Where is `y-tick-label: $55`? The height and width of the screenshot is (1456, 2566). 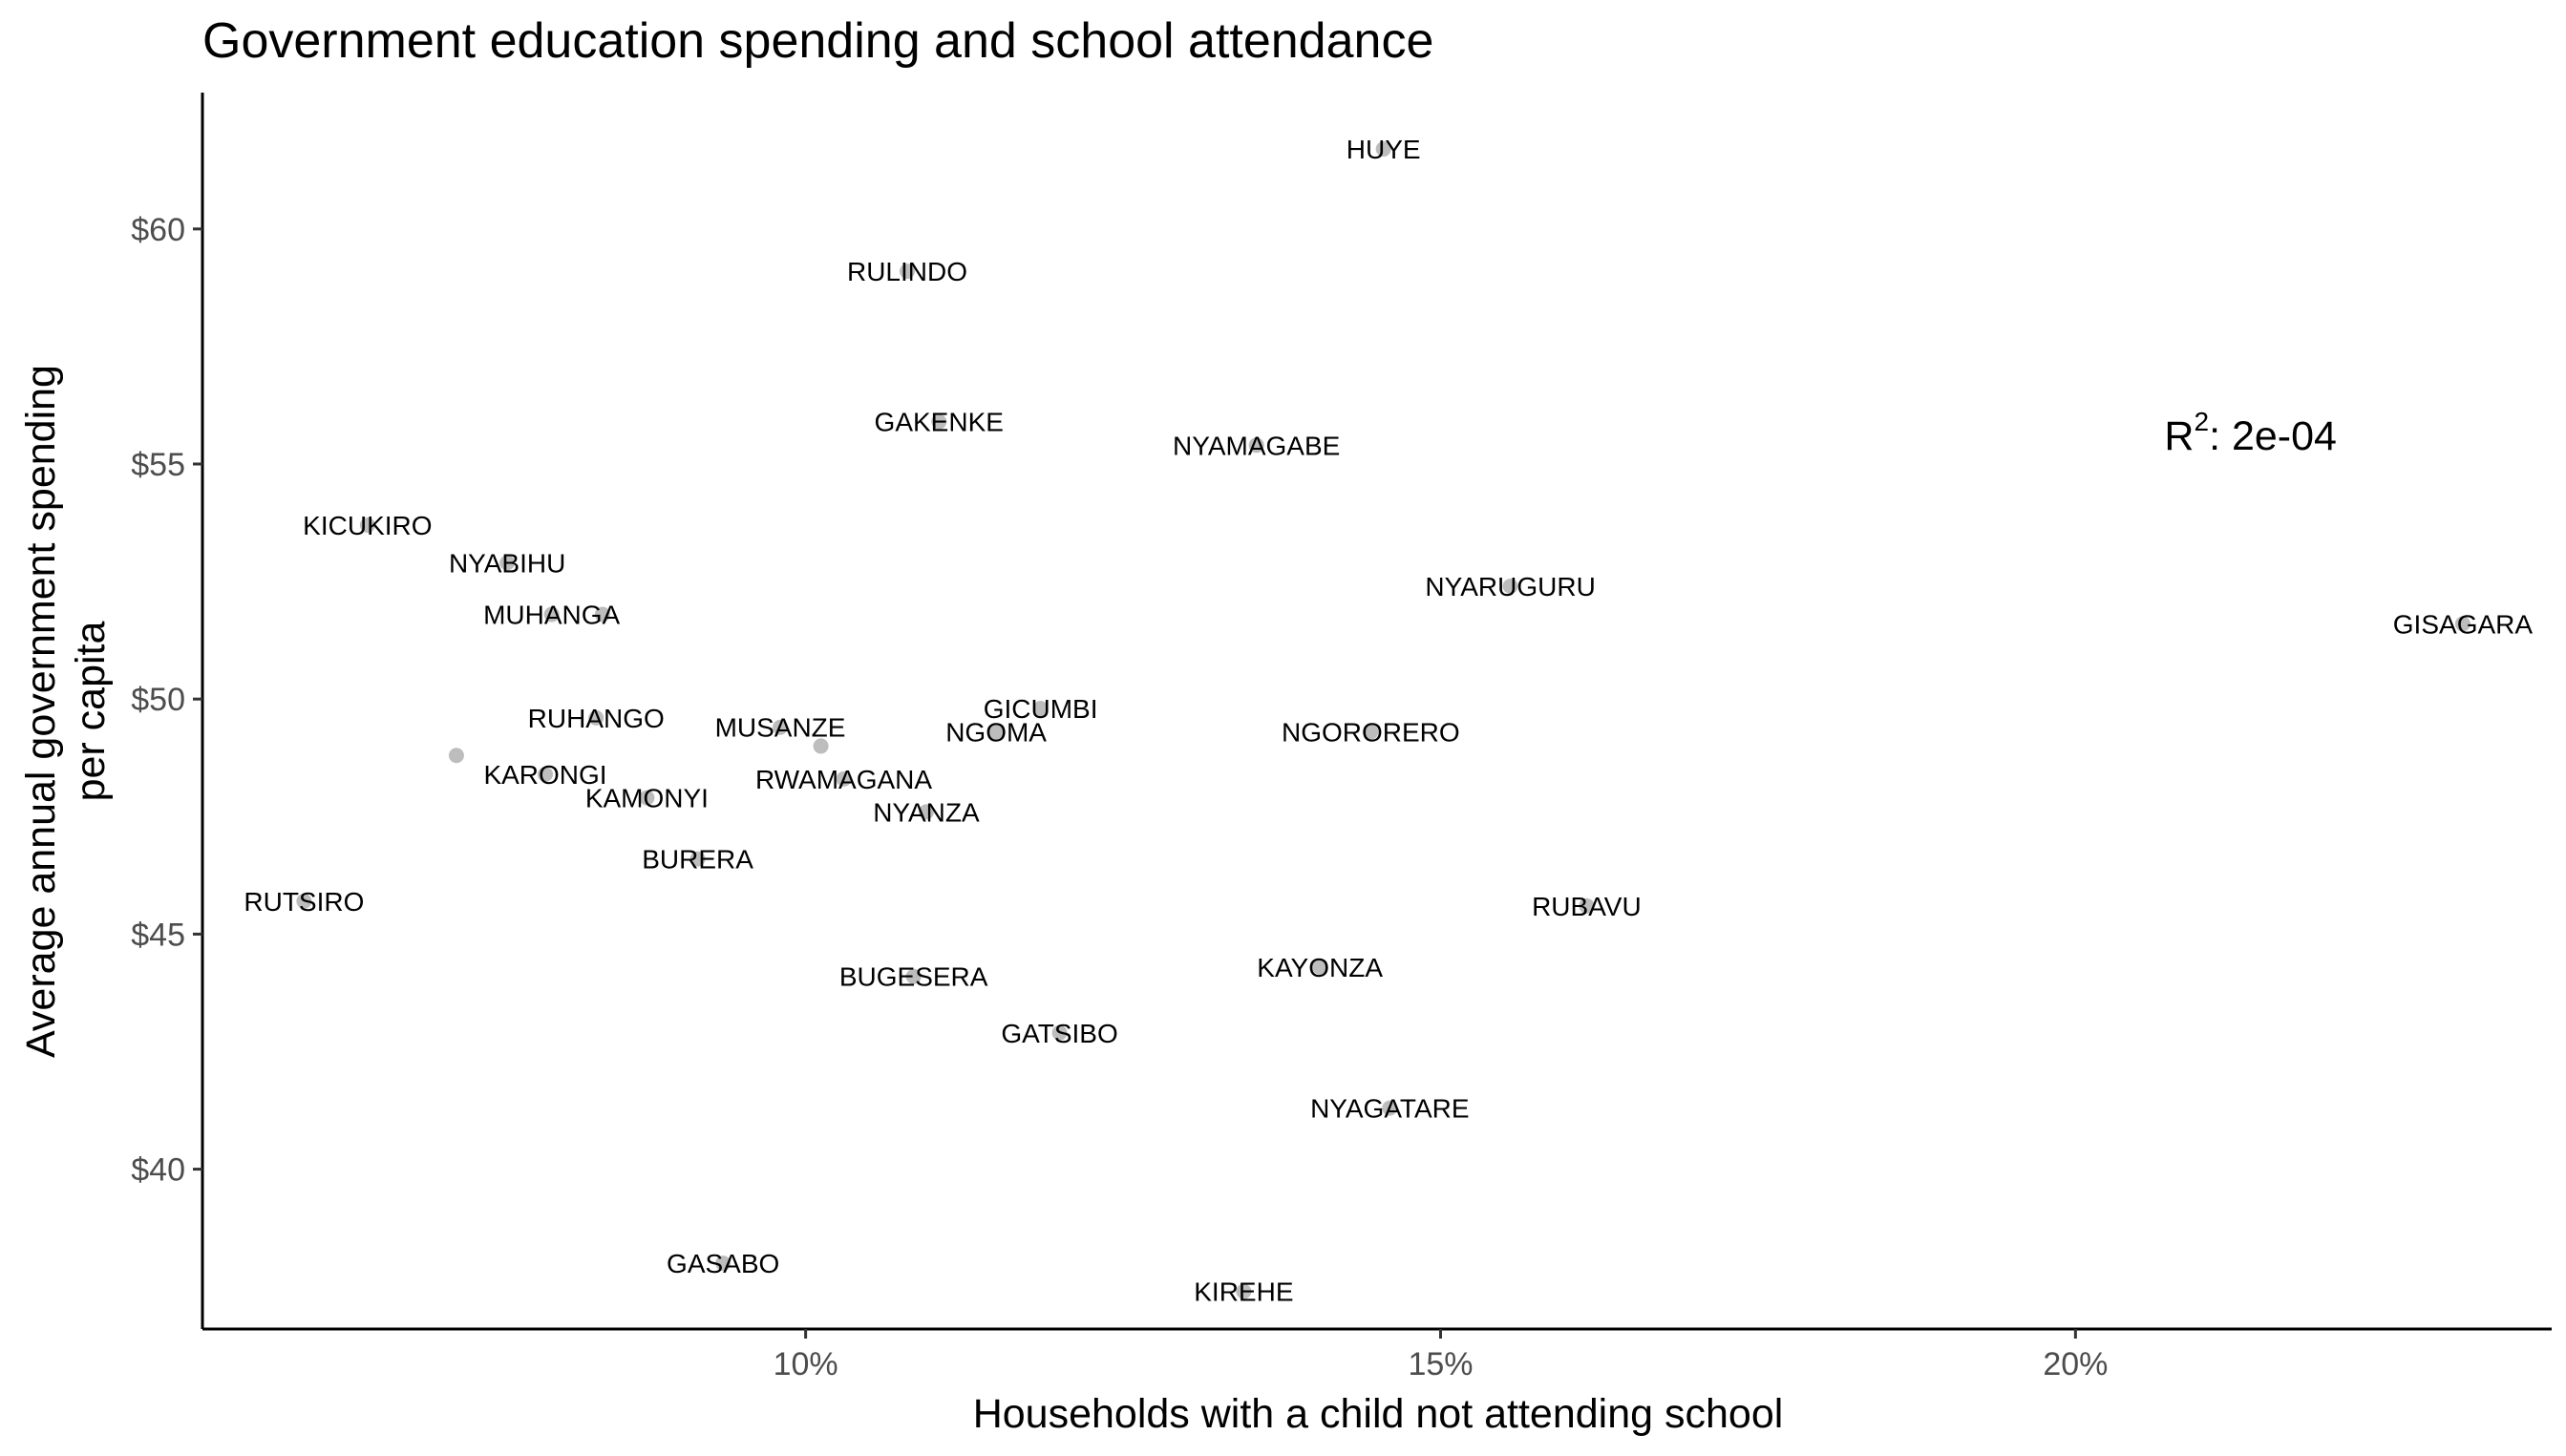 y-tick-label: $55 is located at coordinates (158, 465).